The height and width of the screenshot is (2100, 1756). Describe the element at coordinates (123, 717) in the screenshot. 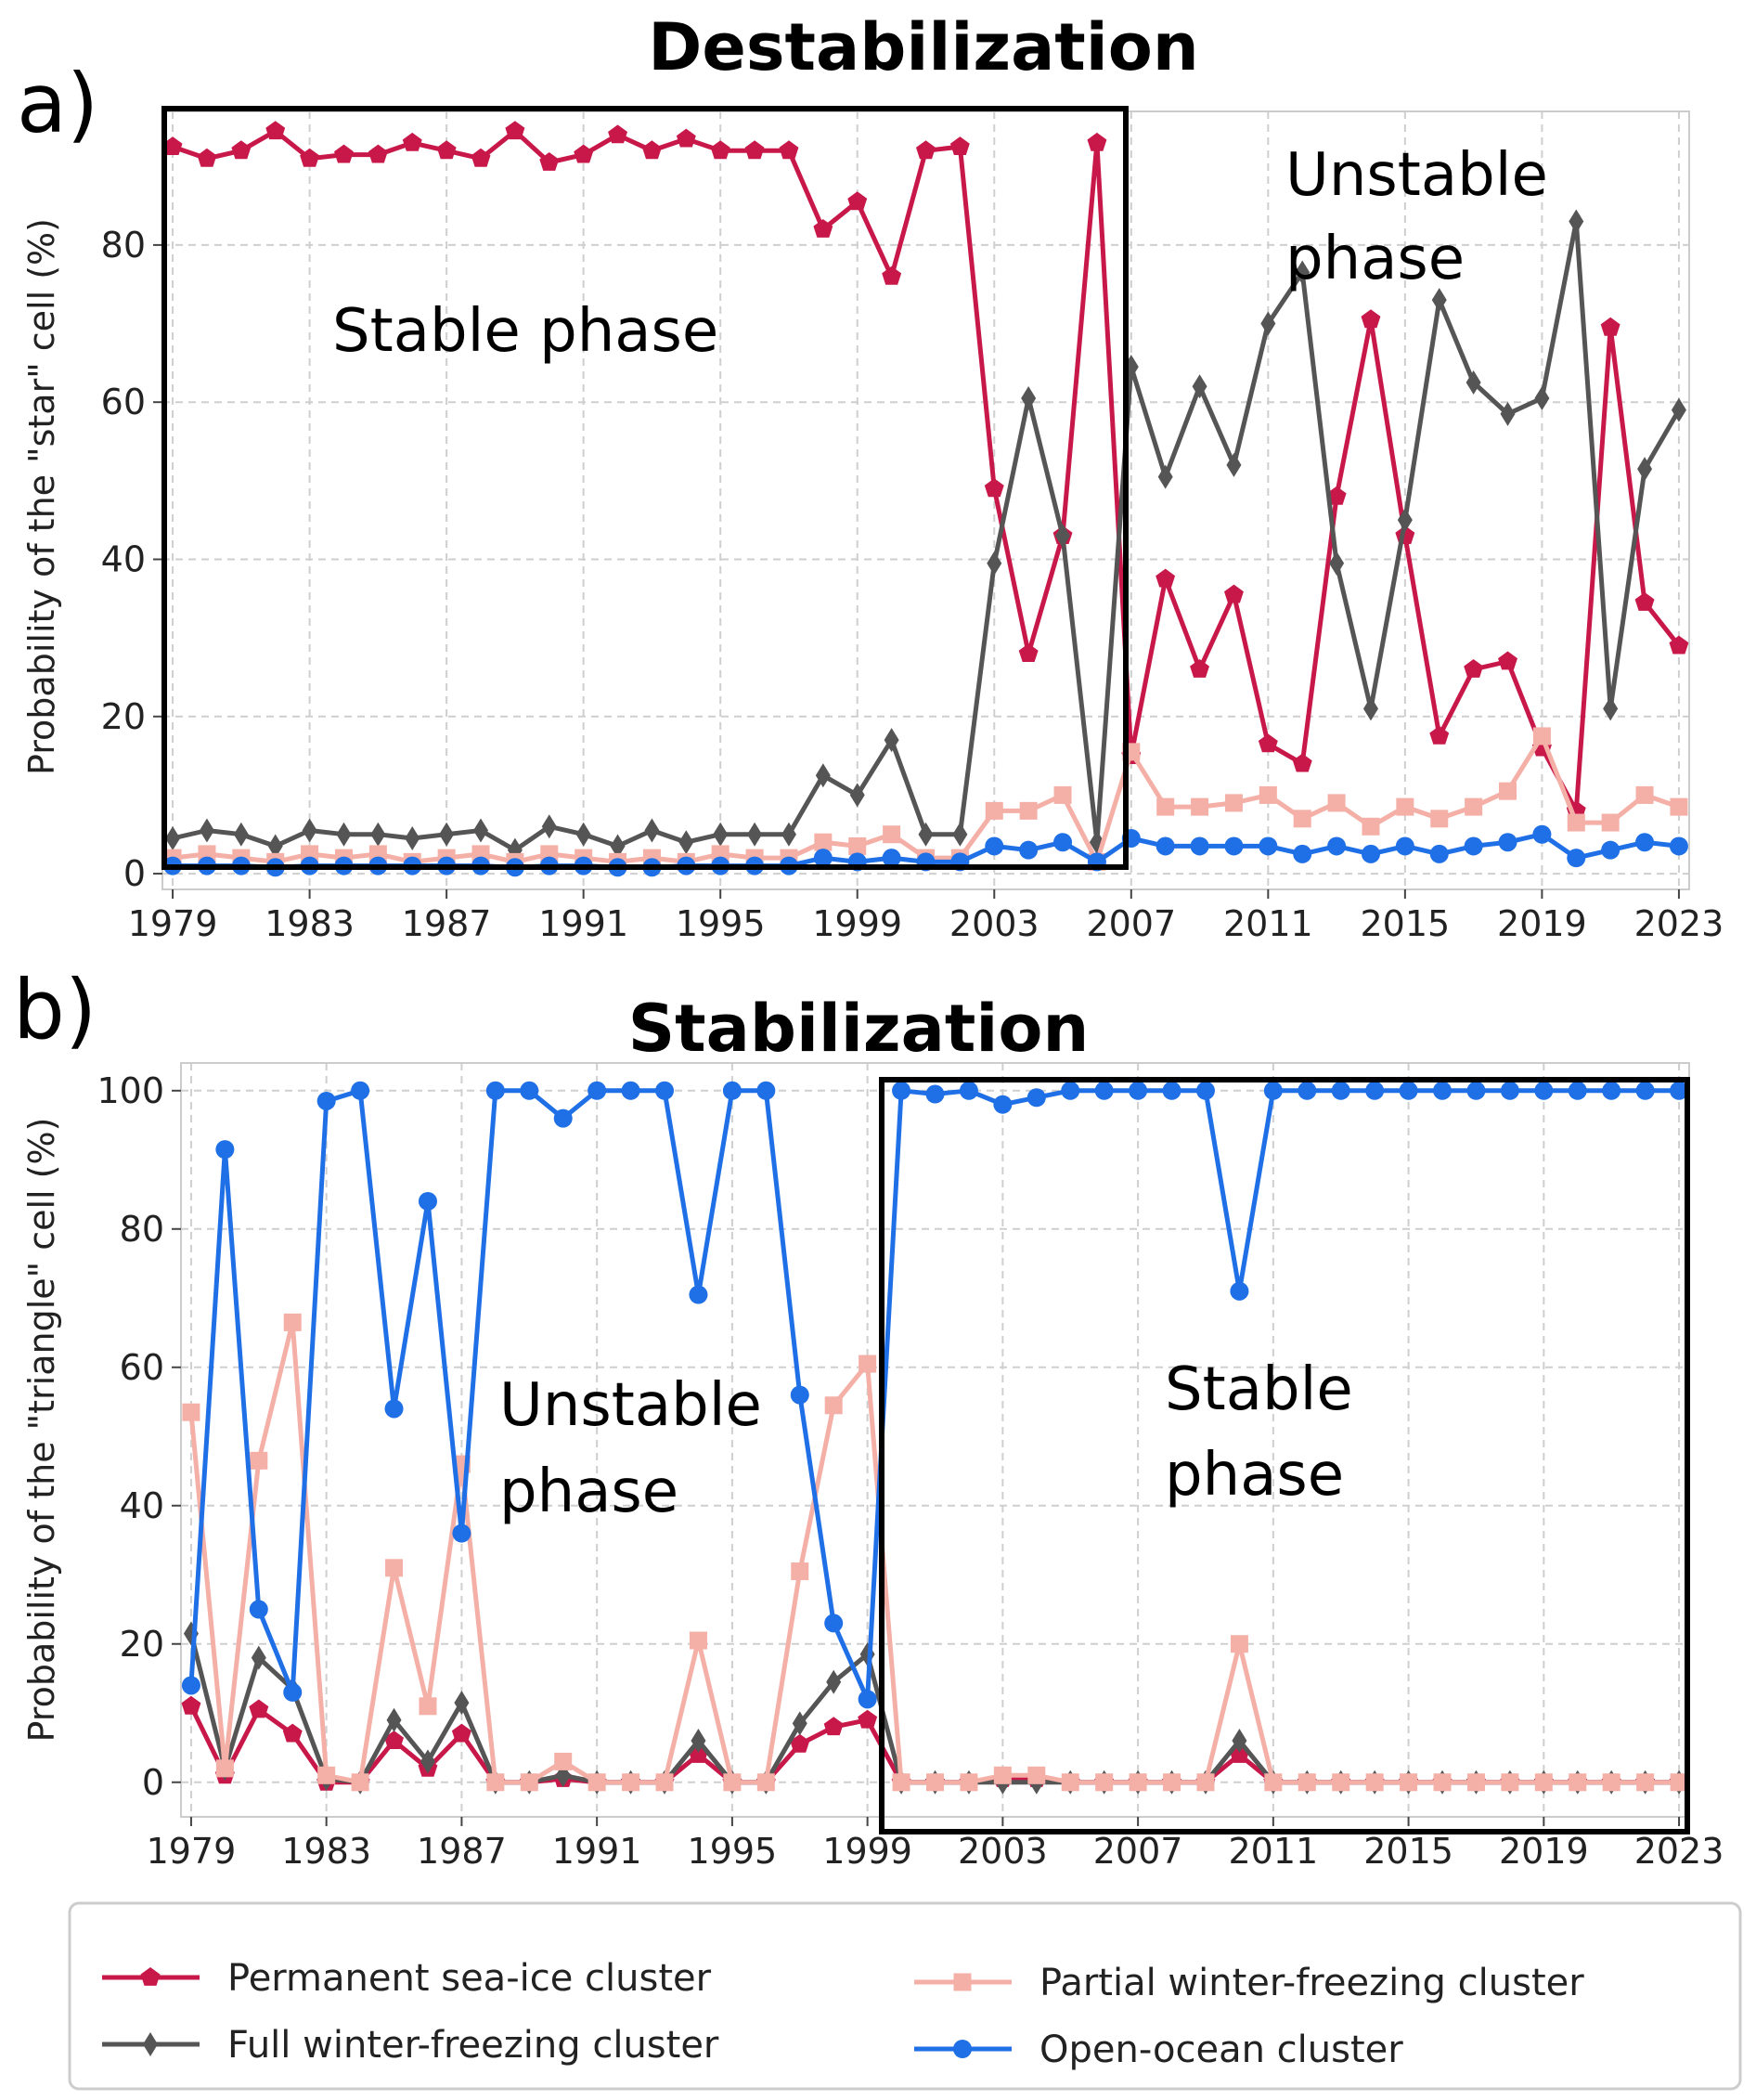

I see `y-tick-label: 20` at that location.